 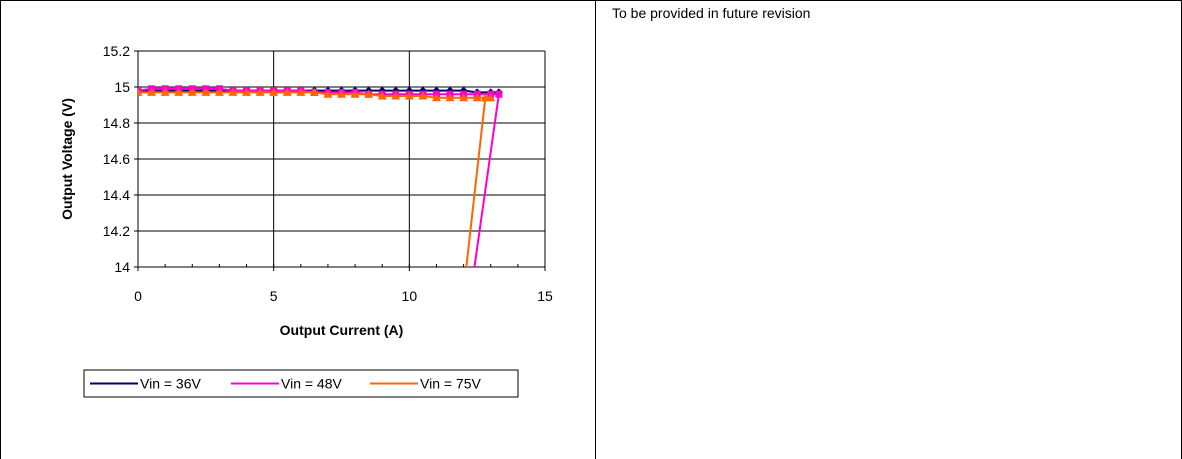 What do you see at coordinates (451, 384) in the screenshot?
I see `legend-label-3: Vin = 75V` at bounding box center [451, 384].